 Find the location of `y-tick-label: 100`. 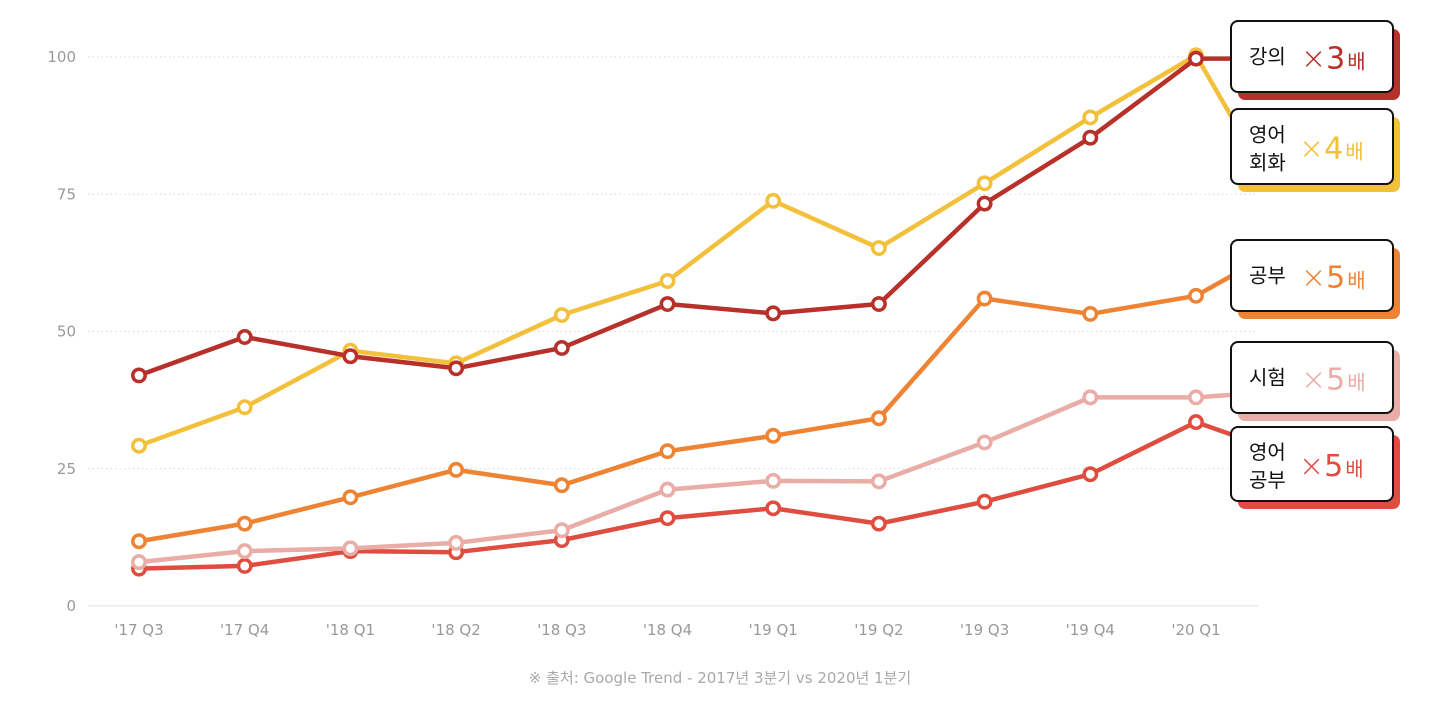

y-tick-label: 100 is located at coordinates (61, 57).